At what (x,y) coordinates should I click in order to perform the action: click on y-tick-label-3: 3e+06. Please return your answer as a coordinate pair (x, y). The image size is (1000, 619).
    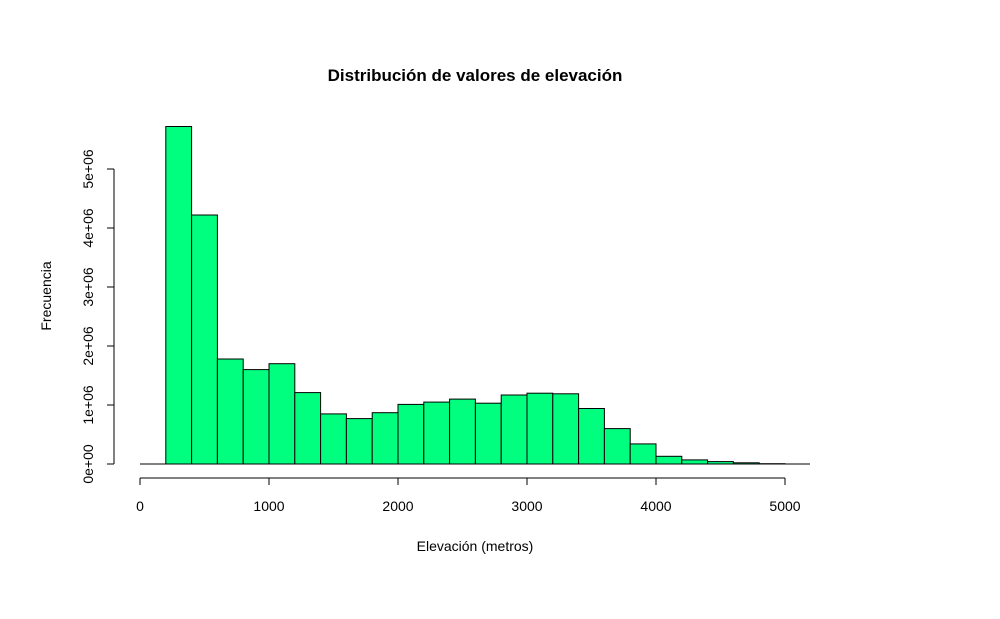
    Looking at the image, I should click on (88, 287).